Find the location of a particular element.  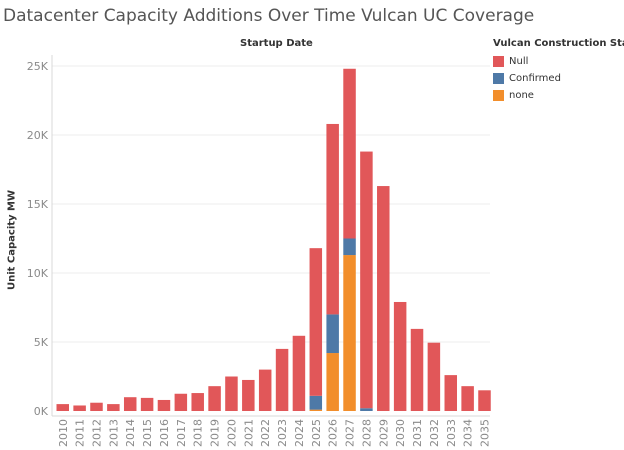

legend-swatch-none is located at coordinates (498, 95).